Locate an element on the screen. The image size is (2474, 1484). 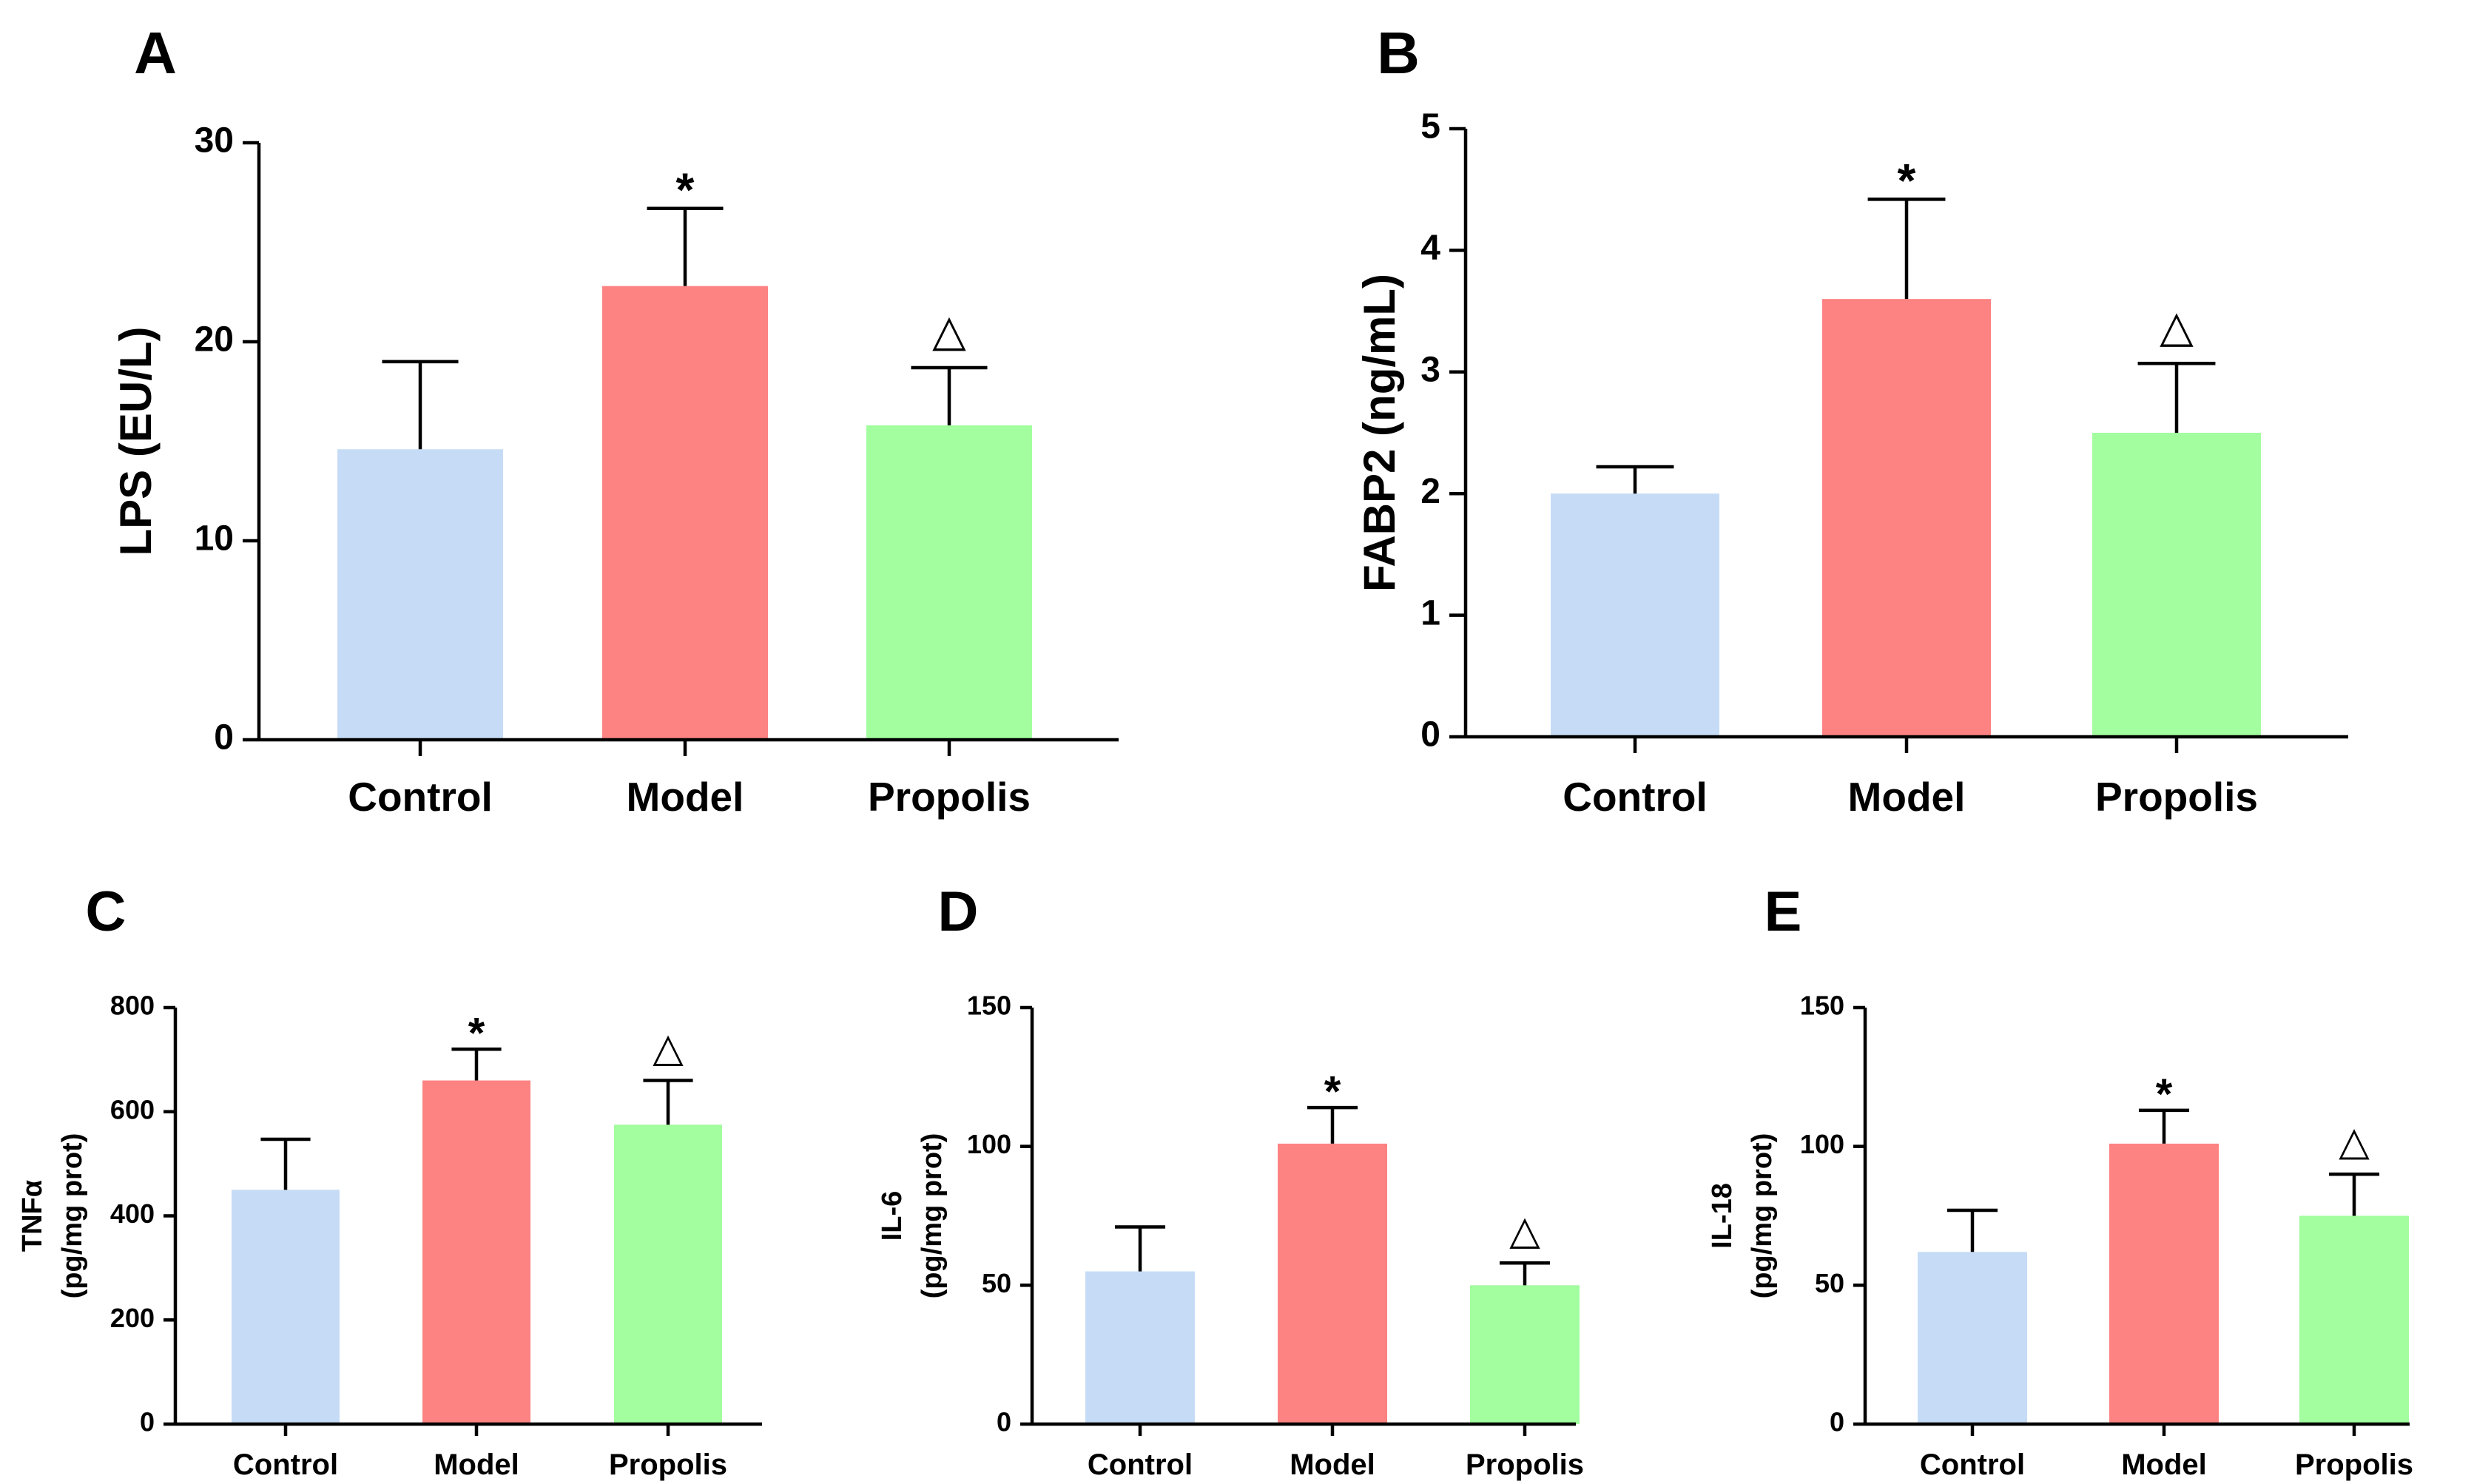
y-tick-label-20: 20 is located at coordinates (214, 340).